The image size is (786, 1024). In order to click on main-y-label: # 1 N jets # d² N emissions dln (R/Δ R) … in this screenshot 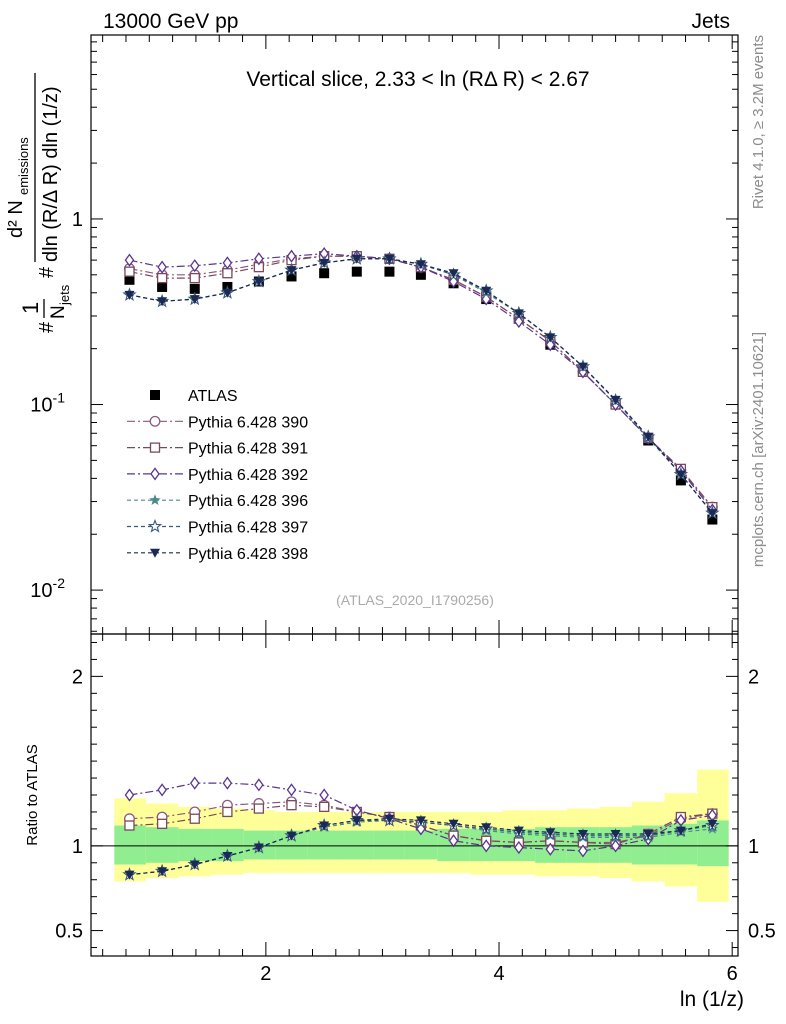, I will do `click(38, 203)`.